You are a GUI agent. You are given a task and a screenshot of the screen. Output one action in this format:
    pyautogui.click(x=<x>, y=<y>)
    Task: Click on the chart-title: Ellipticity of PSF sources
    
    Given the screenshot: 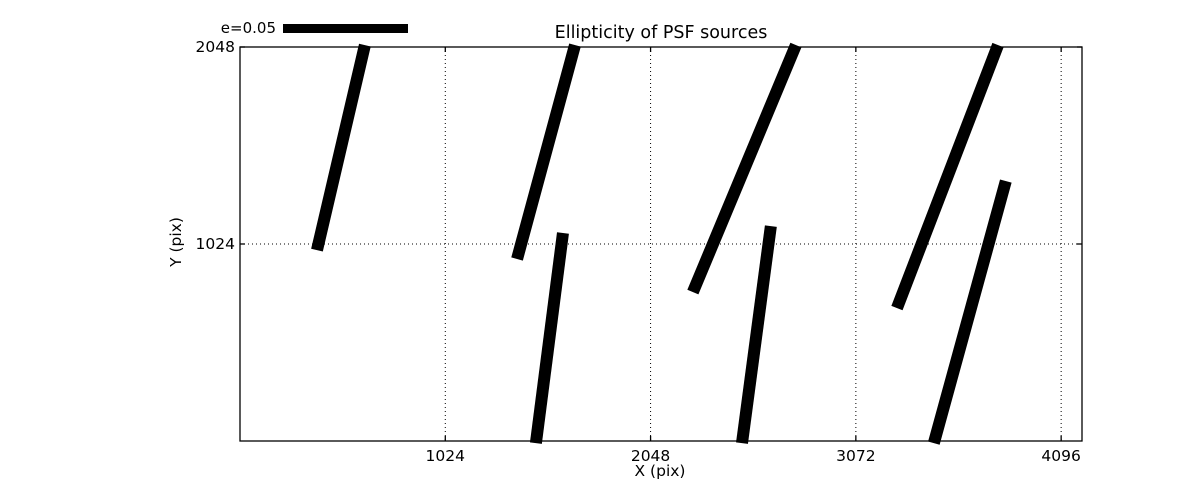 What is the action you would take?
    pyautogui.click(x=661, y=33)
    